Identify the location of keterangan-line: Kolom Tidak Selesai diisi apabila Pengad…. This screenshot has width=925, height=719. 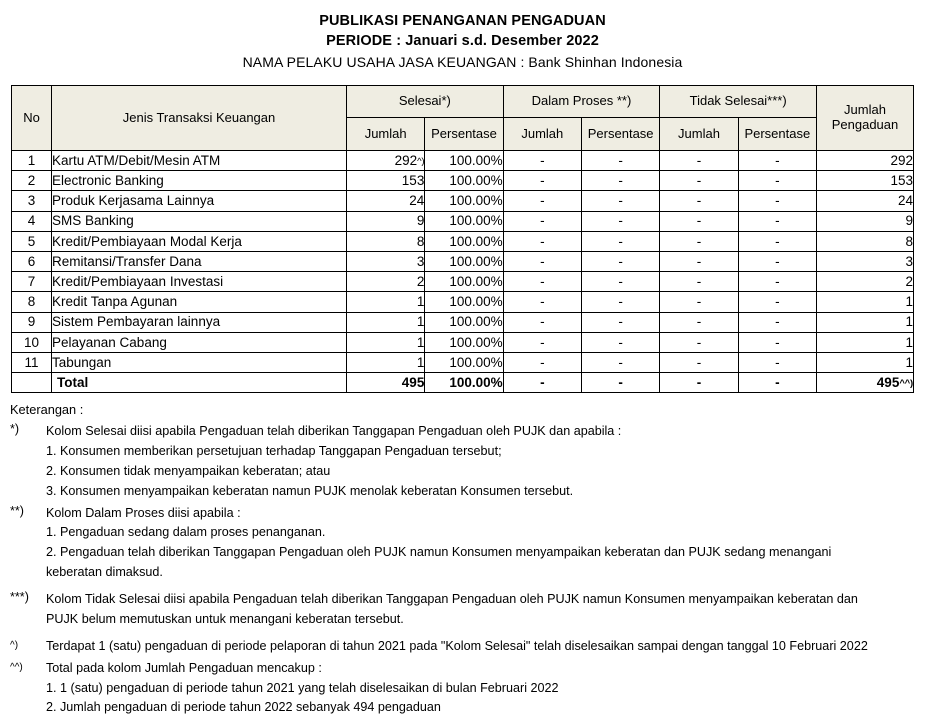
(452, 599).